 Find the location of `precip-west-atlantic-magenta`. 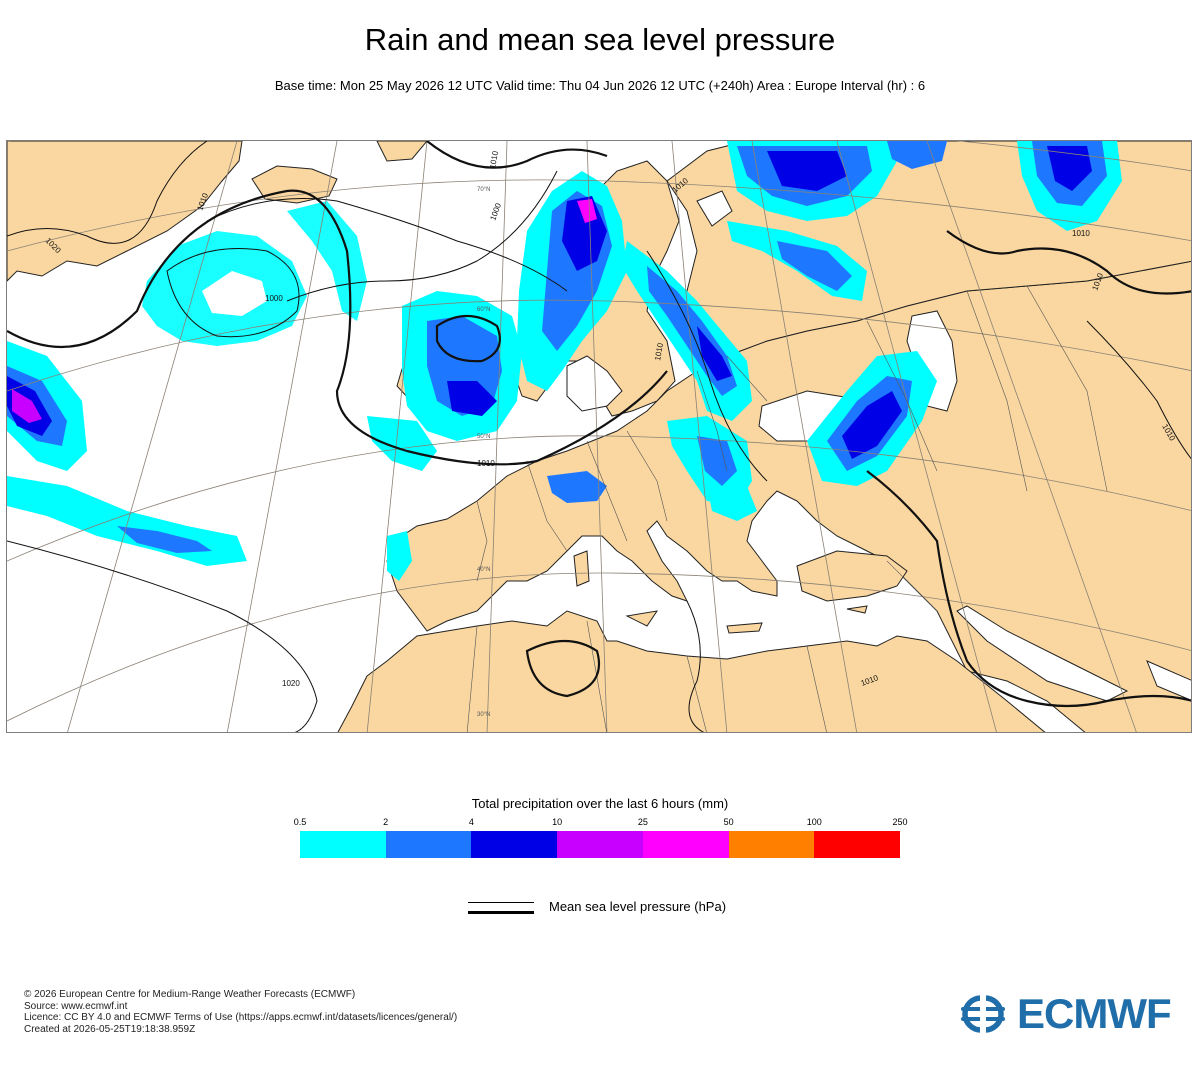

precip-west-atlantic-magenta is located at coordinates (27, 406).